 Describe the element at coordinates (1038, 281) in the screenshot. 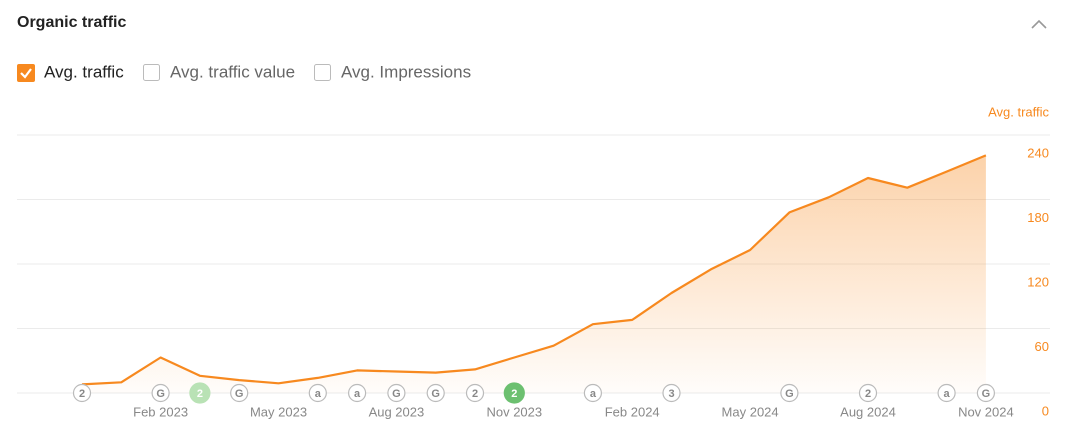

I see `y-tick-label: 120` at that location.